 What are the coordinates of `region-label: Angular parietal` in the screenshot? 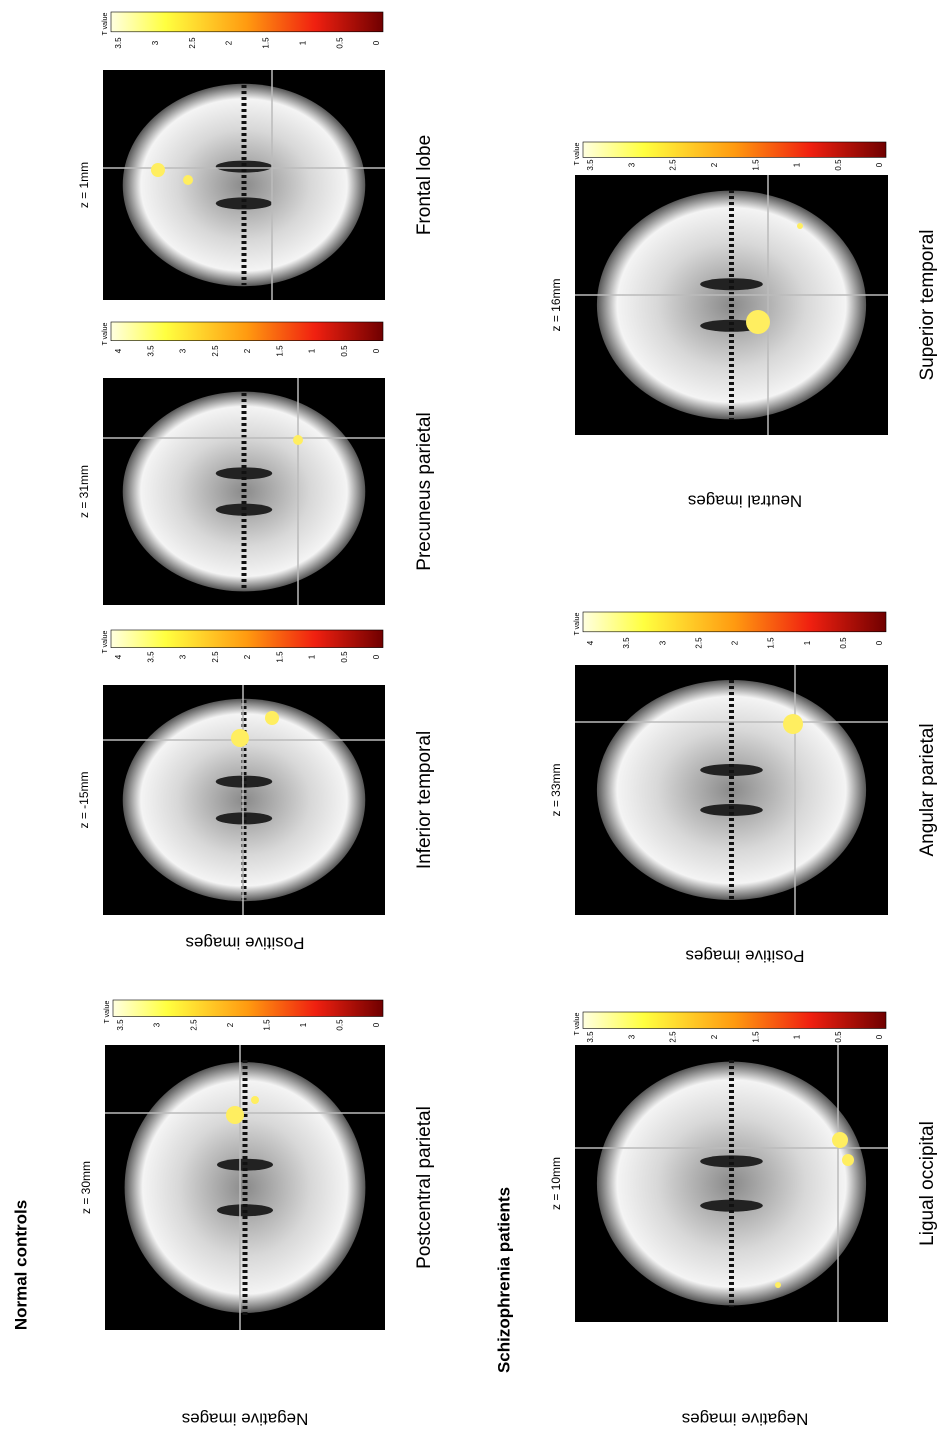 It's located at (927, 789).